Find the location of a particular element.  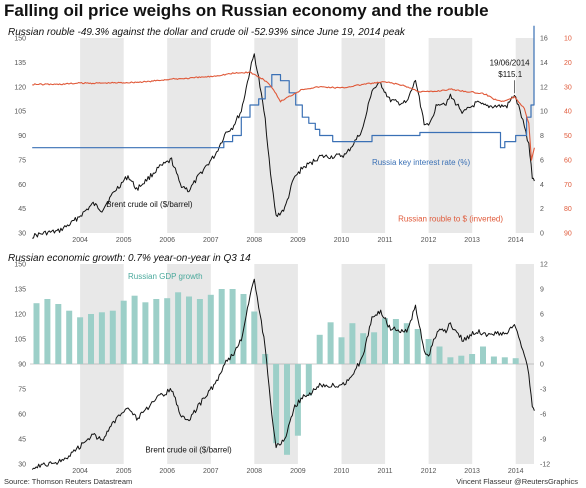

y-right-tick-label: -9 is located at coordinates (543, 440).